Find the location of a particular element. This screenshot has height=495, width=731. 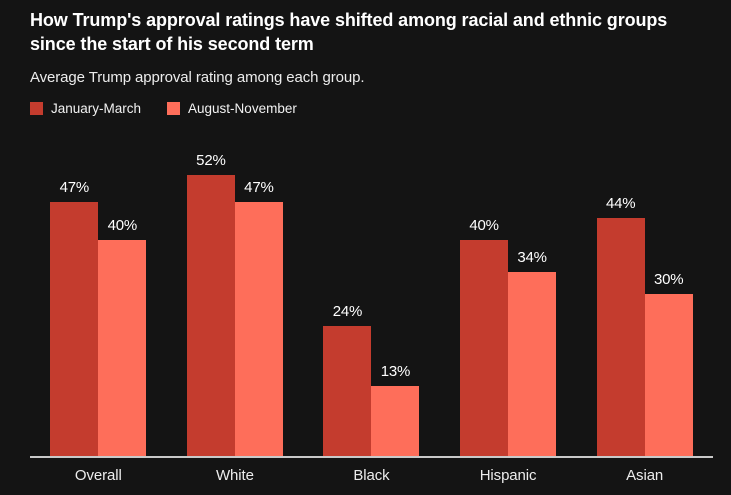

legend-item-august-november: August-November is located at coordinates (232, 108).